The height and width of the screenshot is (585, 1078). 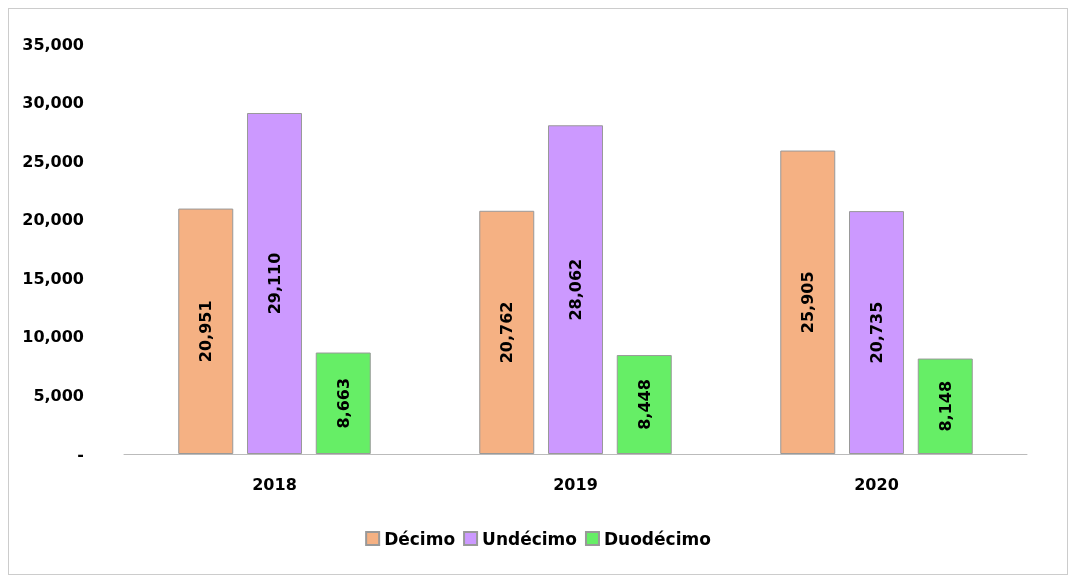 I want to click on data-label: 20,735, so click(x=876, y=332).